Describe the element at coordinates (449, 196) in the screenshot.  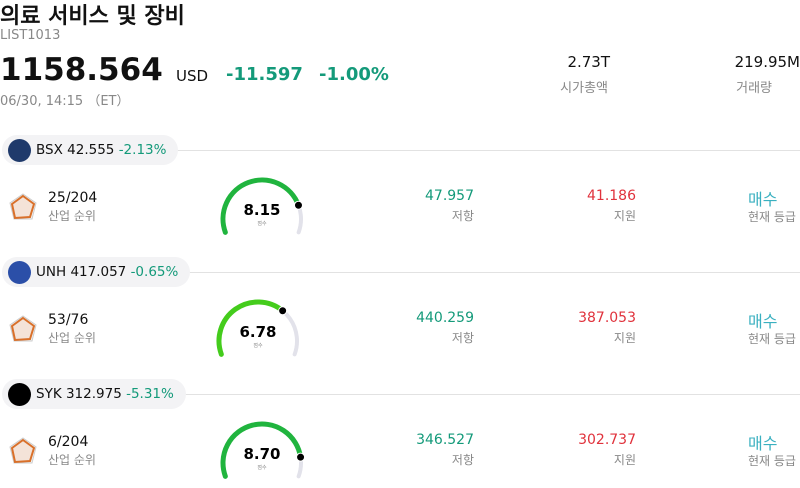
I see `resistance: 47.957` at that location.